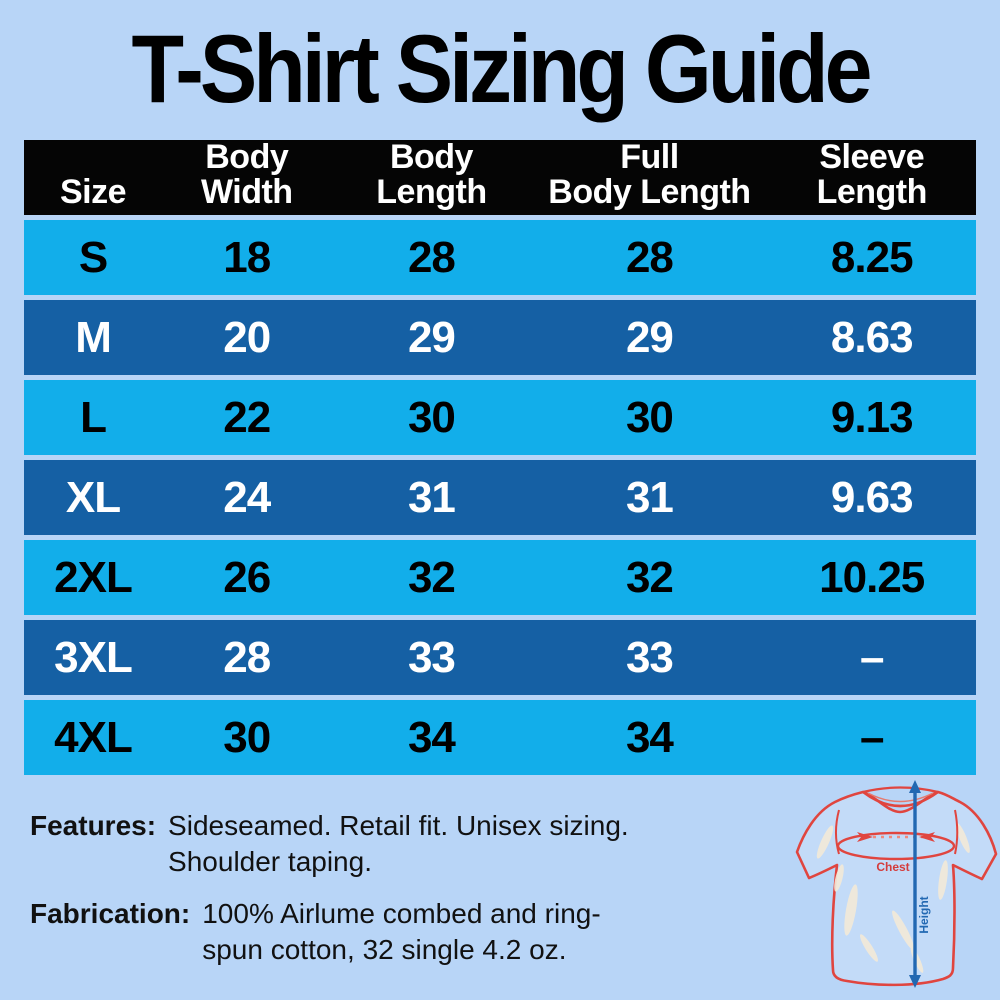  Describe the element at coordinates (247, 737) in the screenshot. I see `body-width-cell: 30` at that location.